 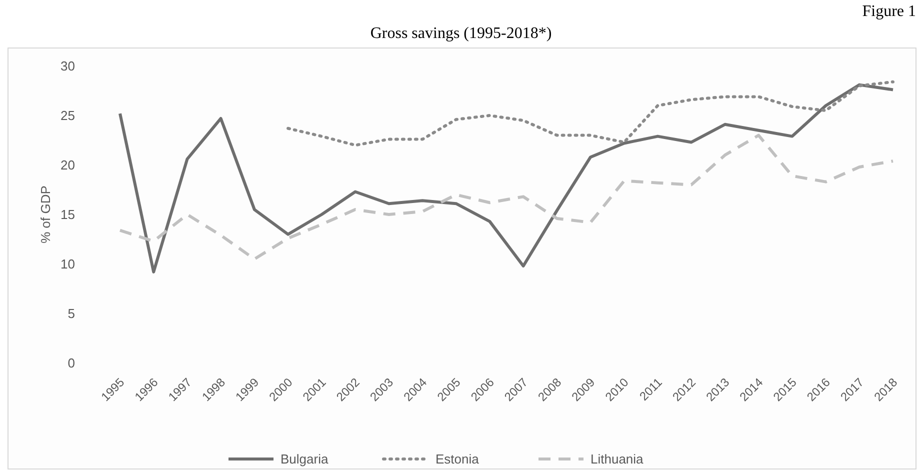 What do you see at coordinates (67, 165) in the screenshot?
I see `y-tick-label: 20` at bounding box center [67, 165].